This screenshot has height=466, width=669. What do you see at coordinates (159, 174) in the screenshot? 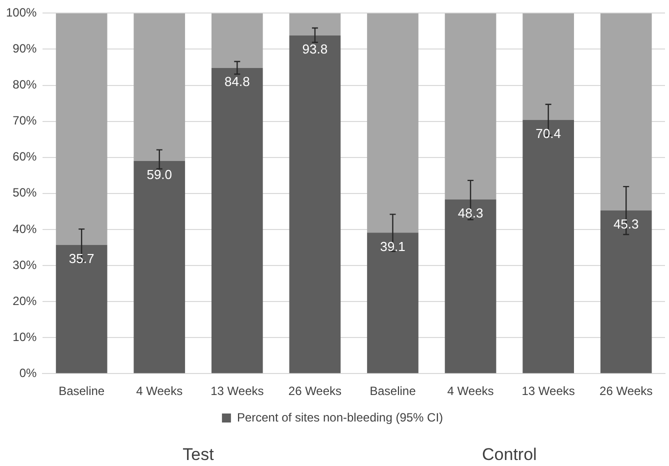
I see `data-label: 59.0` at bounding box center [159, 174].